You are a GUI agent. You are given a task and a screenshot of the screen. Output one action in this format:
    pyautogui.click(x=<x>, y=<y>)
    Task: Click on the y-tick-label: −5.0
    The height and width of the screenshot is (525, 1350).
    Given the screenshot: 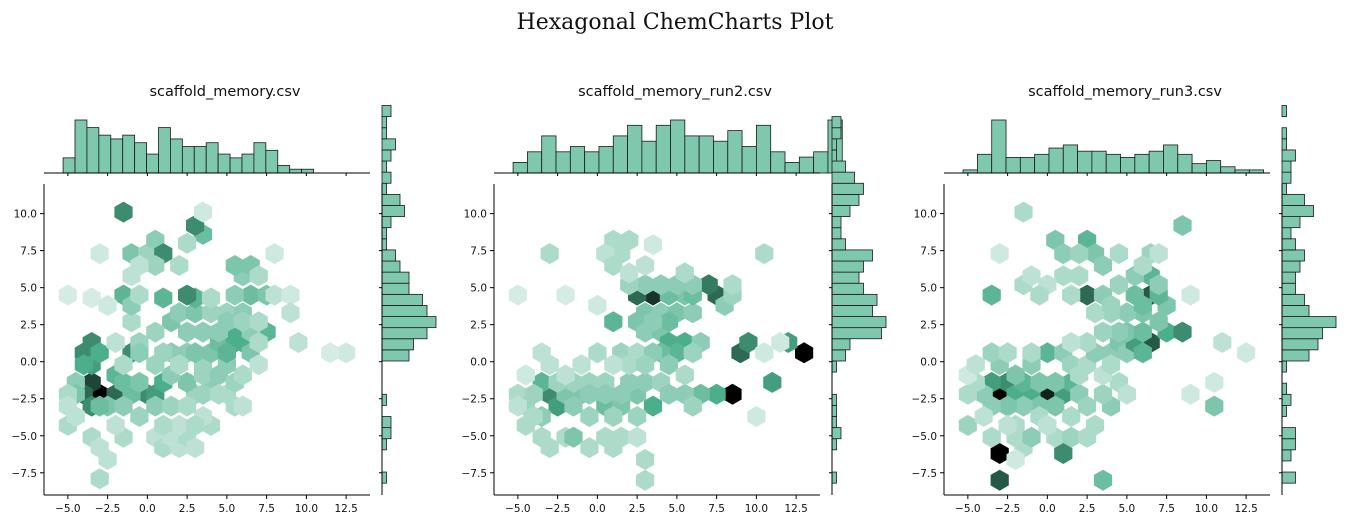 What is the action you would take?
    pyautogui.click(x=475, y=437)
    